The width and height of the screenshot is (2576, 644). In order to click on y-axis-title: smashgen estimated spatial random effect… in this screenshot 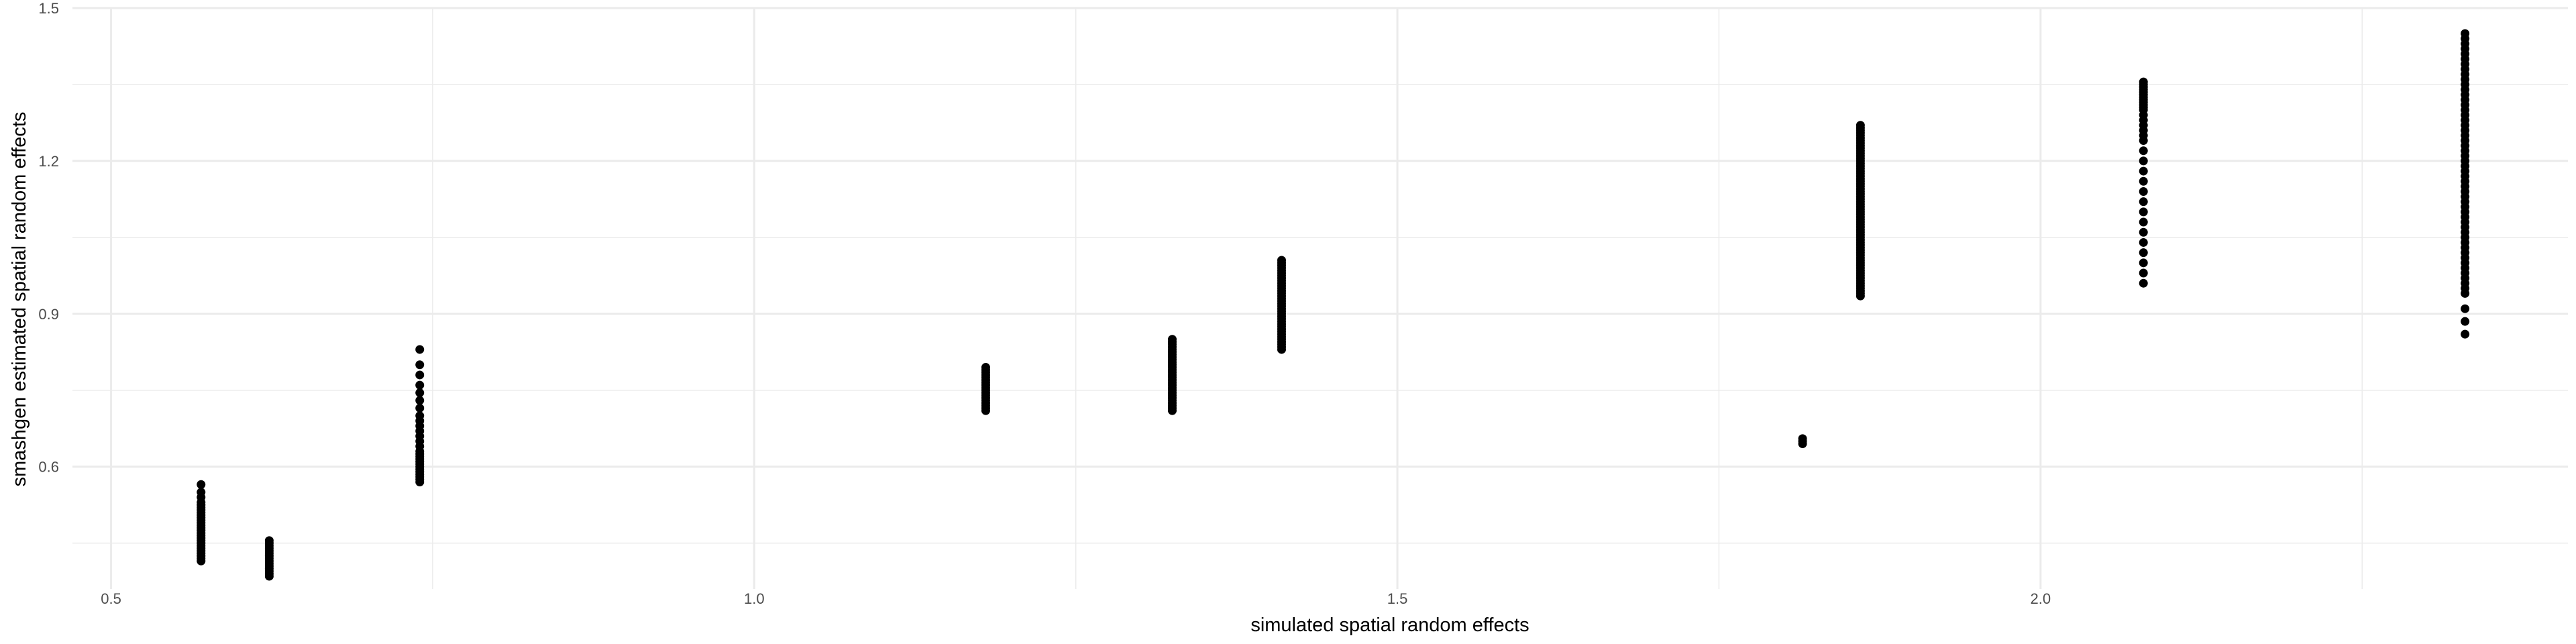, I will do `click(19, 299)`.